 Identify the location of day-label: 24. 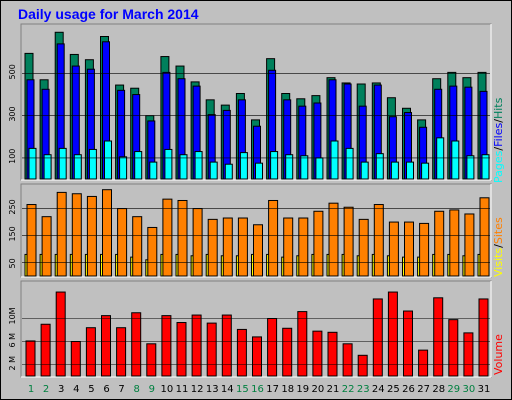
(378, 389).